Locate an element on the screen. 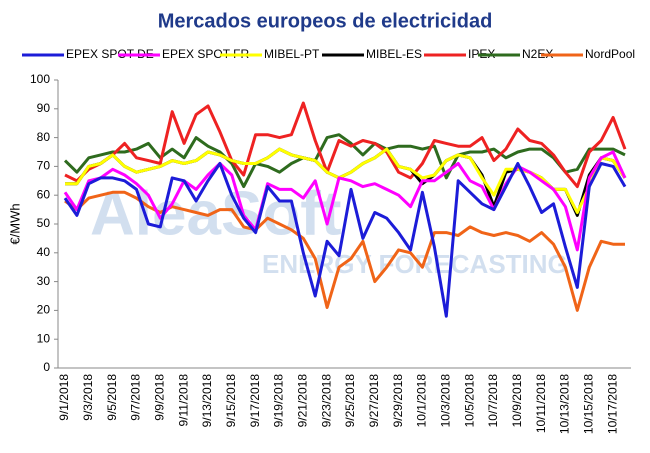 The width and height of the screenshot is (650, 453). y-tick-label: 50 is located at coordinates (44, 223).